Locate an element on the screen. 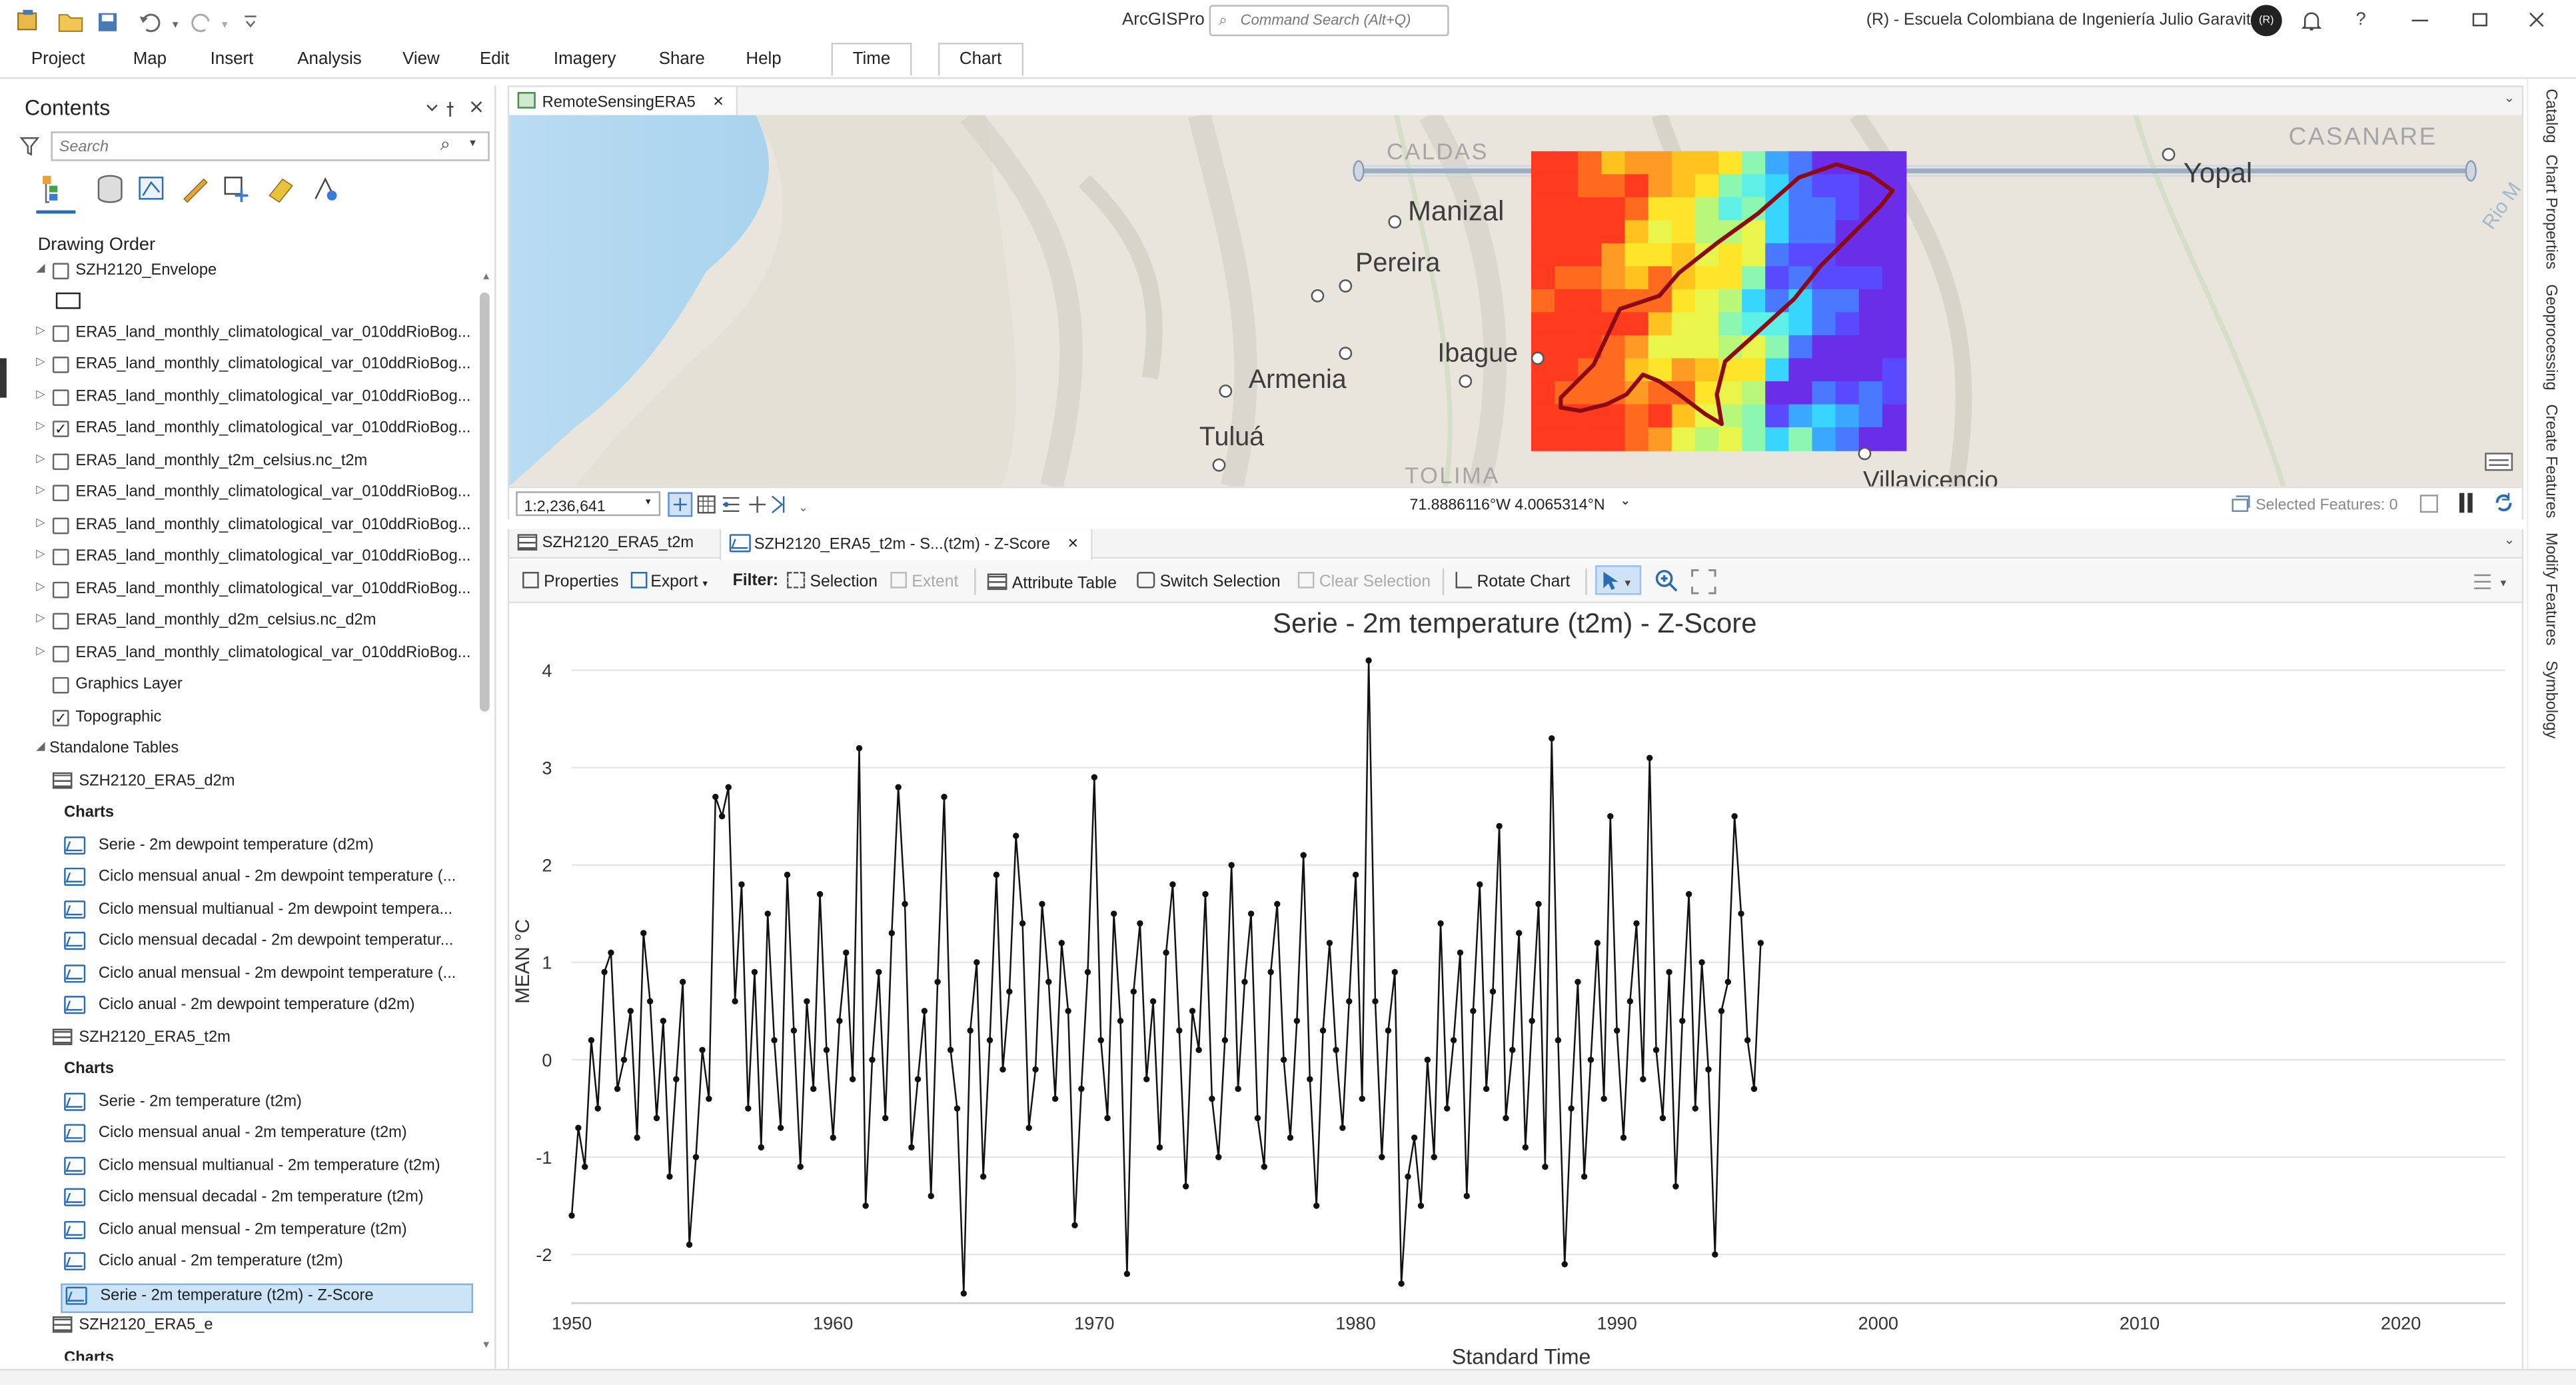 The height and width of the screenshot is (1385, 2576). selection-view-icon is located at coordinates (152, 188).